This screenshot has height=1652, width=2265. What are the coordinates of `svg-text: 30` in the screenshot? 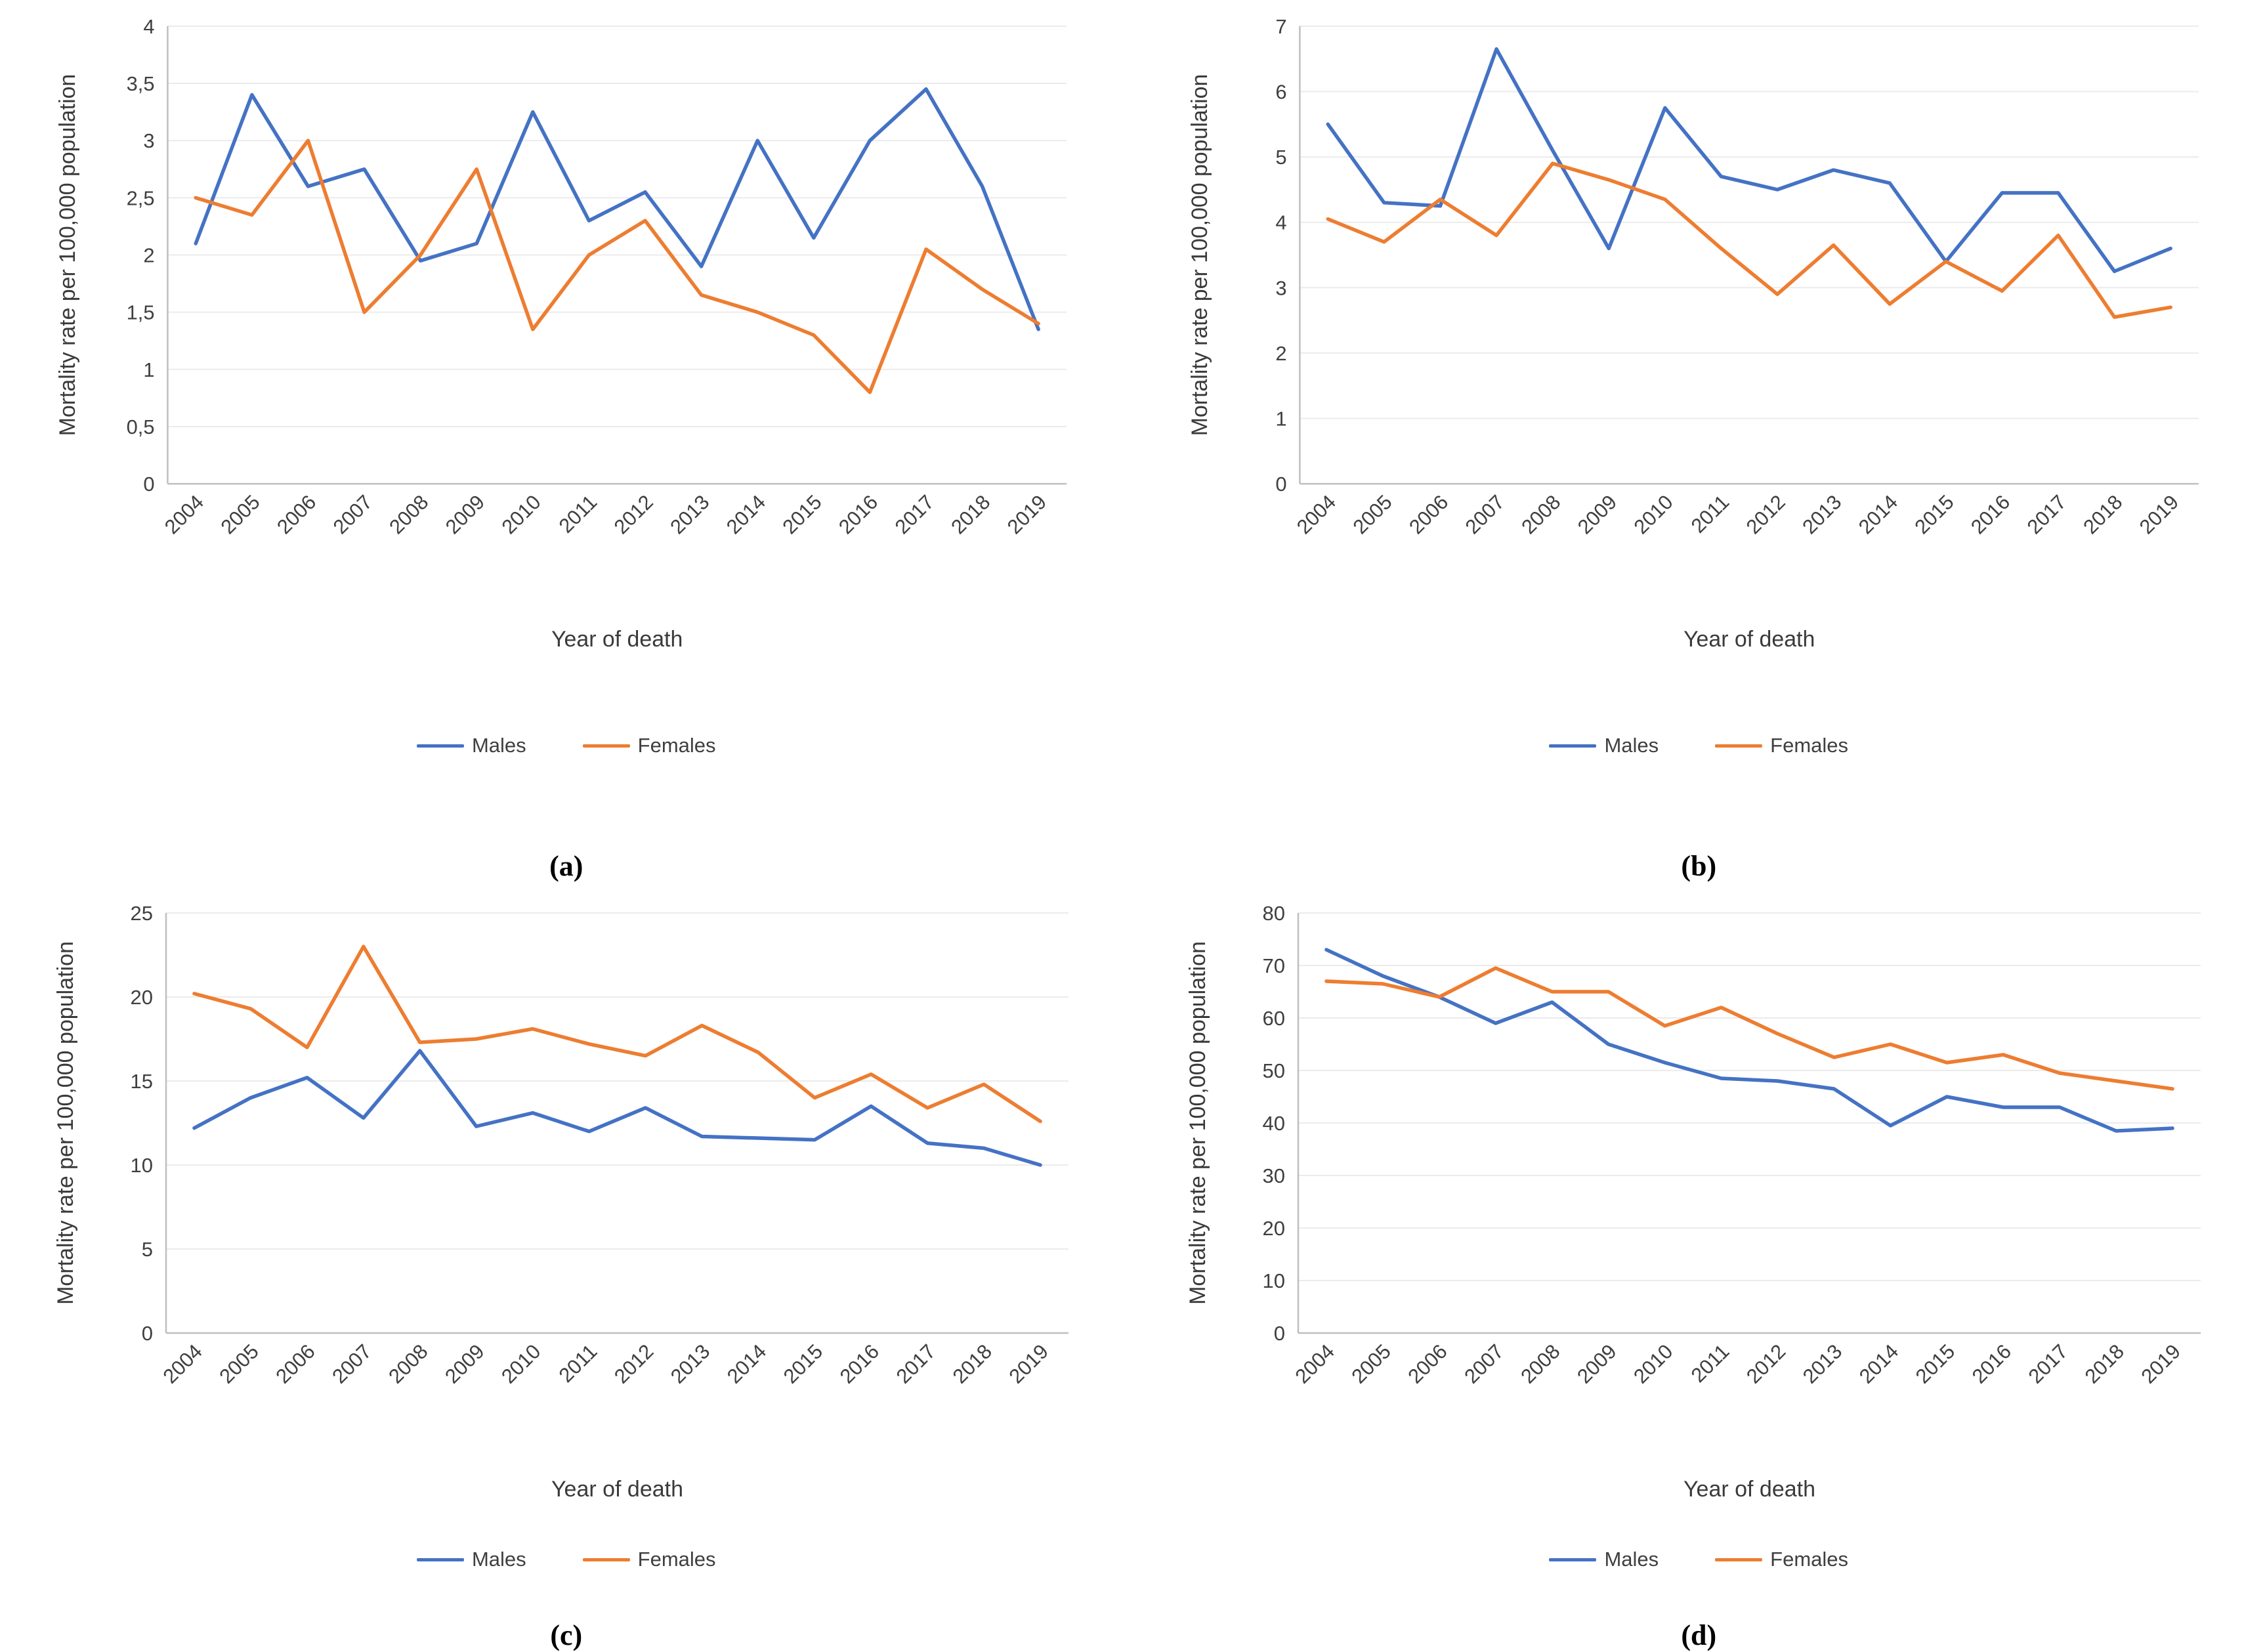 It's located at (1274, 1175).